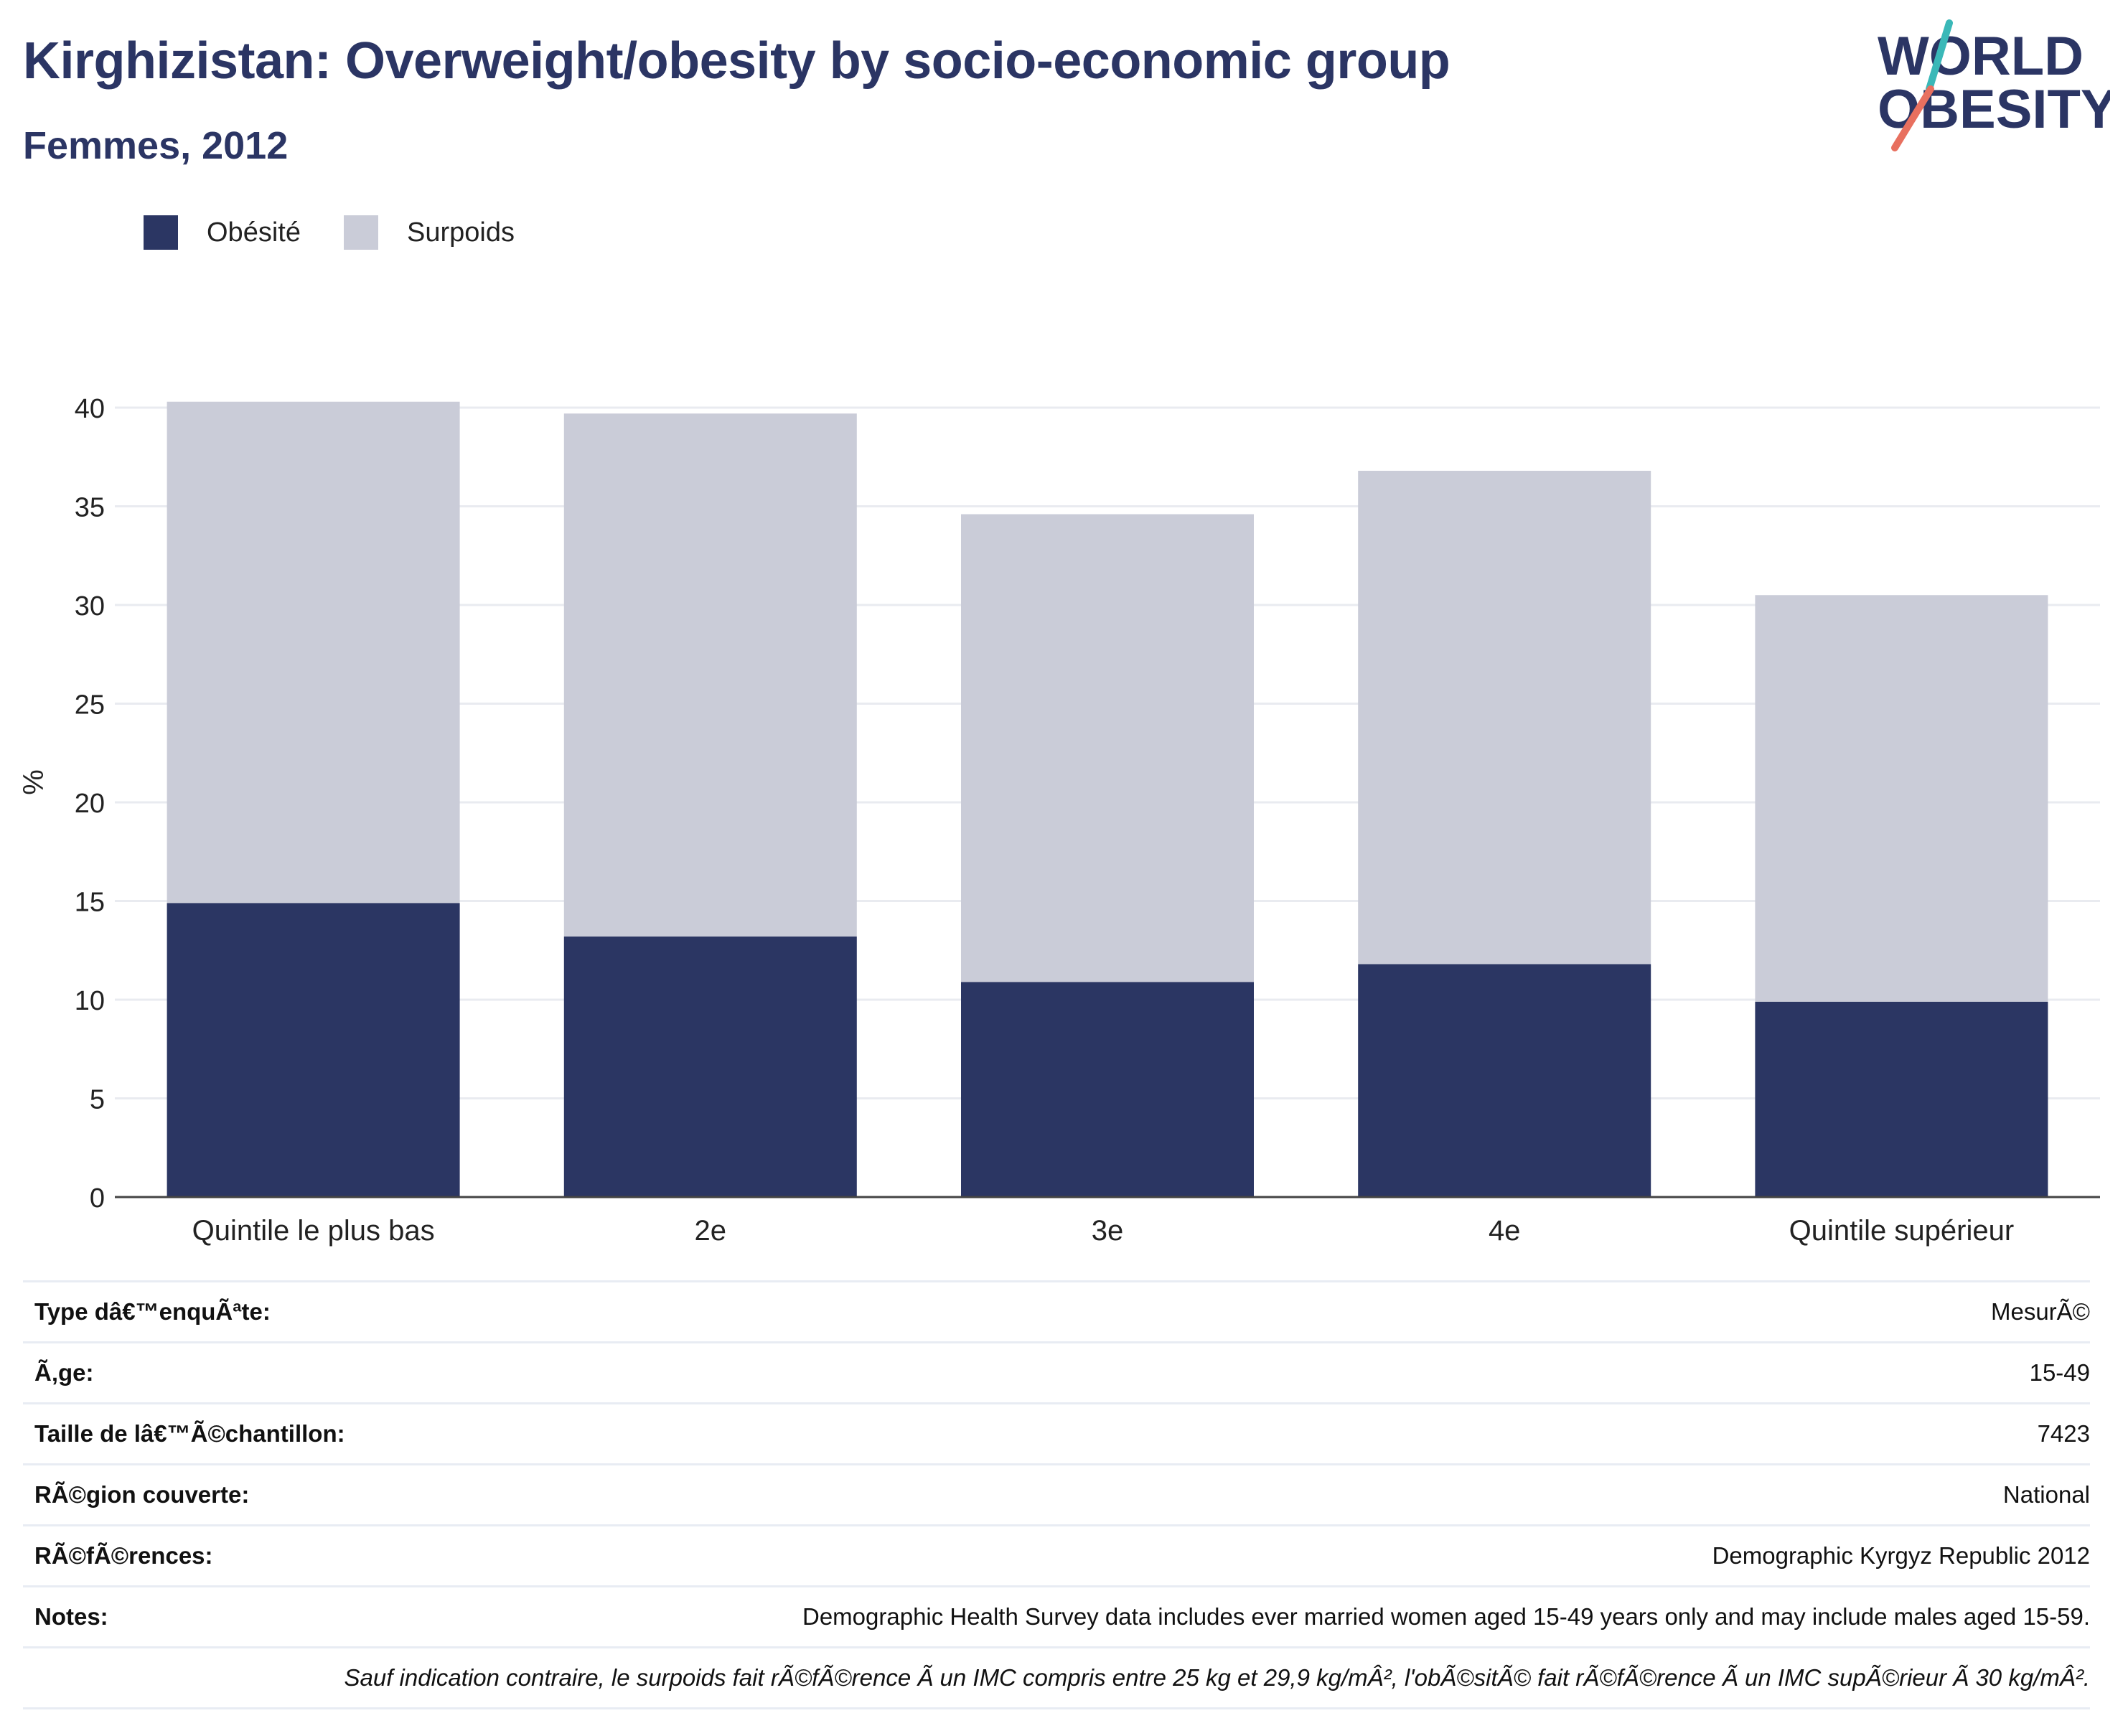 This screenshot has height=1736, width=2123. I want to click on world-obesity-logo: WORLD OBESITY, so click(1994, 85).